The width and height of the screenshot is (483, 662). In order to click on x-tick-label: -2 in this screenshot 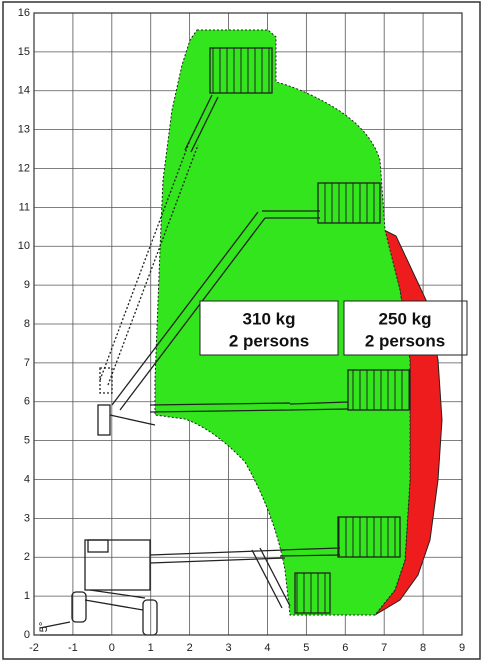, I will do `click(34, 648)`.